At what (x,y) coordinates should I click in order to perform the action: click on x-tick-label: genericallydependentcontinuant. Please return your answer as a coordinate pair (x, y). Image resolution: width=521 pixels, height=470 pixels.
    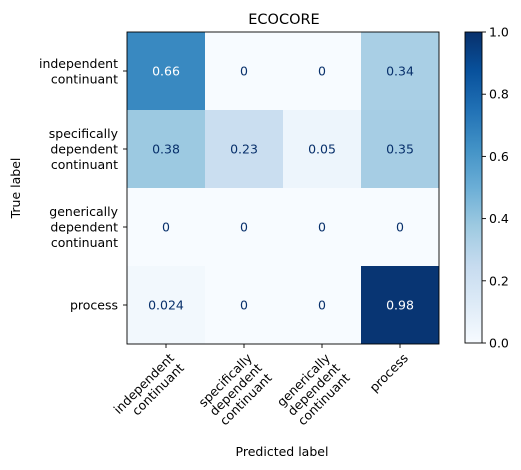
    Looking at the image, I should click on (313, 389).